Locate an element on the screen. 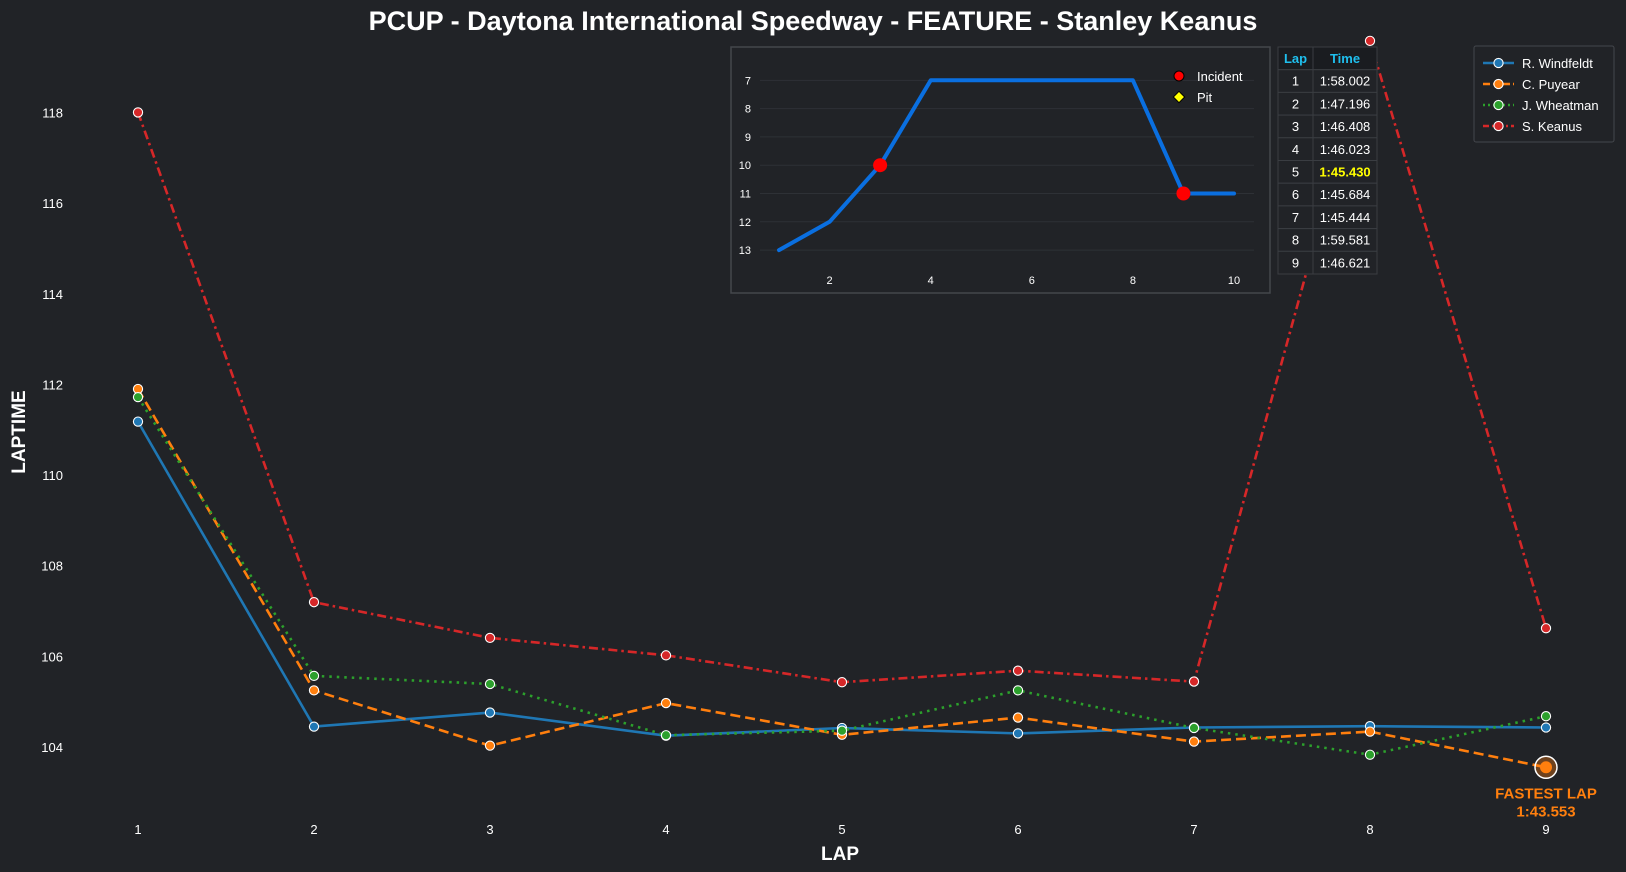 This screenshot has width=1626, height=872. fastest-lap-annotation: FASTEST LAP 1:43.553 is located at coordinates (1546, 787).